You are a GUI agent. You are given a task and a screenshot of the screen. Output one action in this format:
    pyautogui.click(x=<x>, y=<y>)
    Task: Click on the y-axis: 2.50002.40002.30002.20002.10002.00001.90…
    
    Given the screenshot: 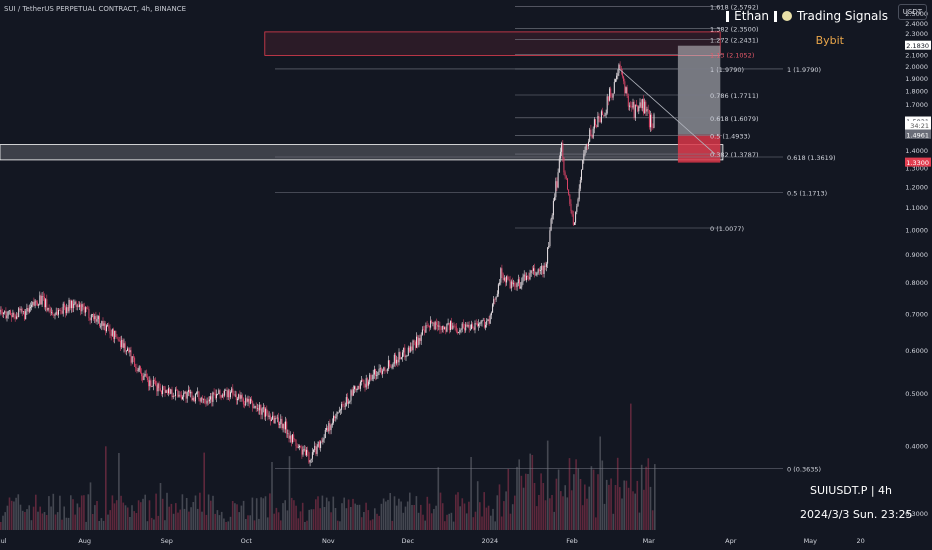 What is the action you would take?
    pyautogui.click(x=916, y=264)
    